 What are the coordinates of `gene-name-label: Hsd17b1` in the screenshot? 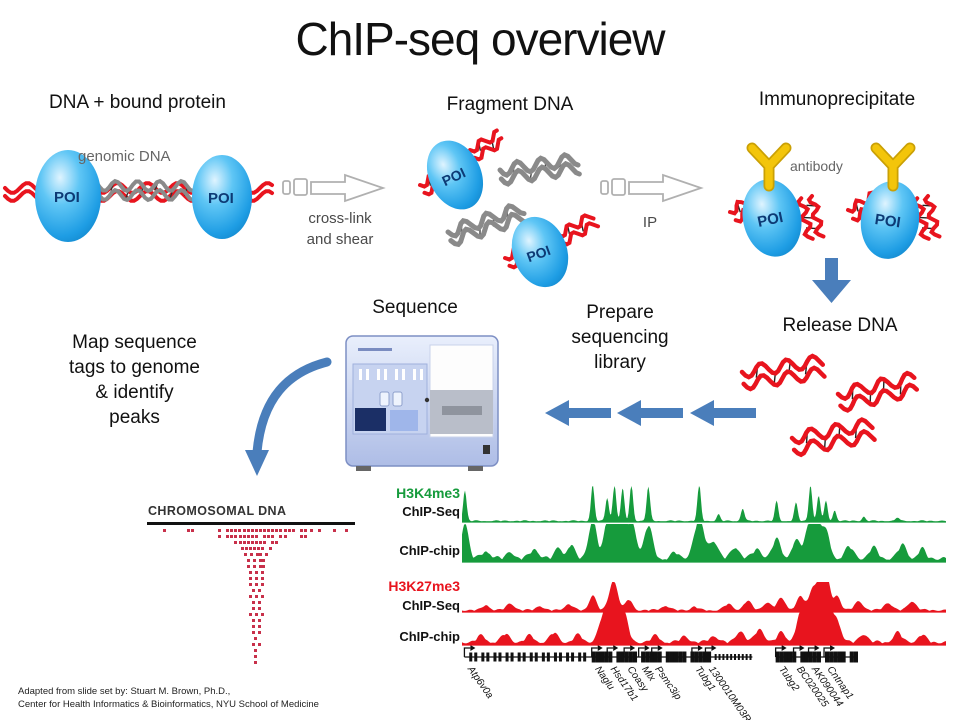 It's located at (624, 683).